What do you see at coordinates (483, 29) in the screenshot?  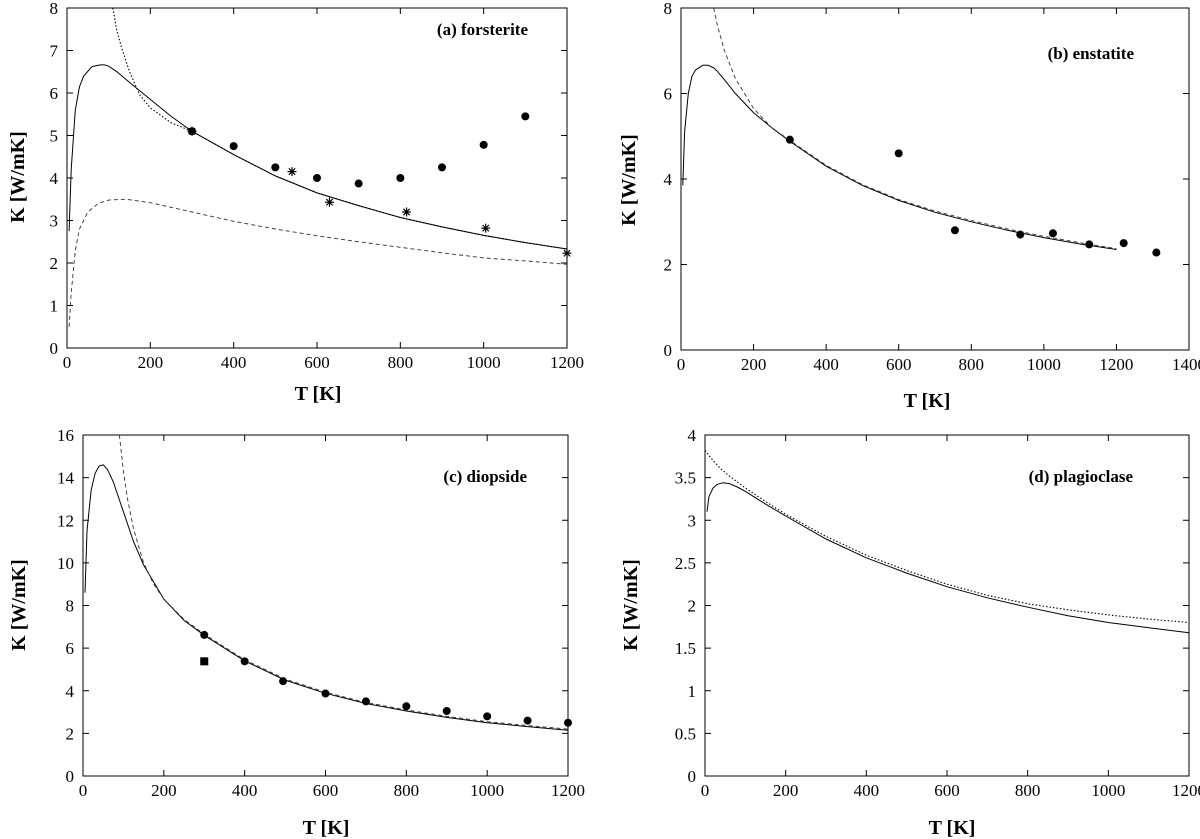 I see `panel-title: (a) forsterite` at bounding box center [483, 29].